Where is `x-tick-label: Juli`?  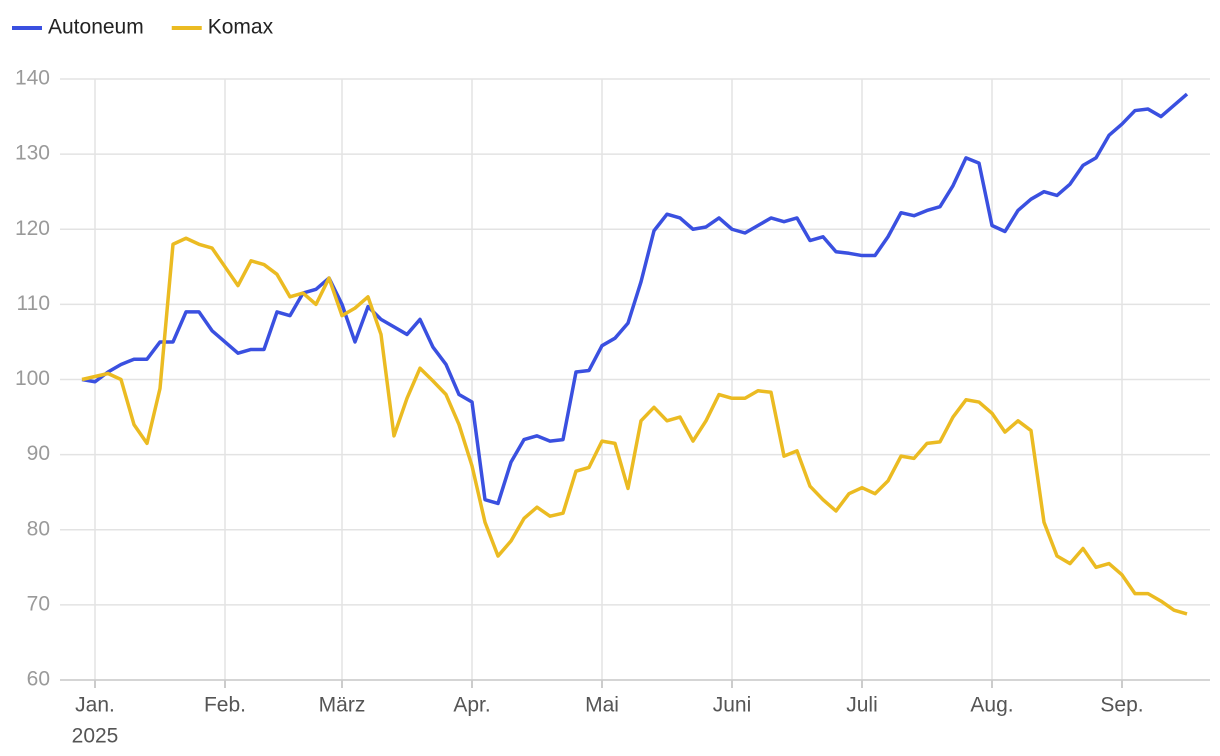 x-tick-label: Juli is located at coordinates (862, 705).